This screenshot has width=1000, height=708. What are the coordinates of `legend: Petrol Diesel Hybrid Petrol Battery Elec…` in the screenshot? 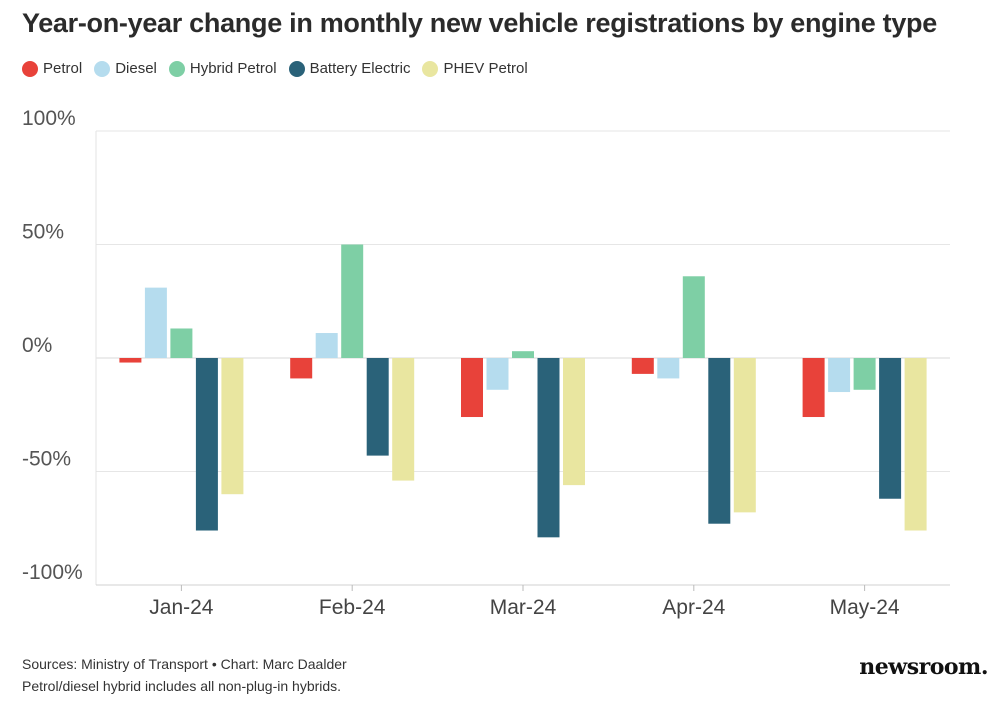 It's located at (281, 68).